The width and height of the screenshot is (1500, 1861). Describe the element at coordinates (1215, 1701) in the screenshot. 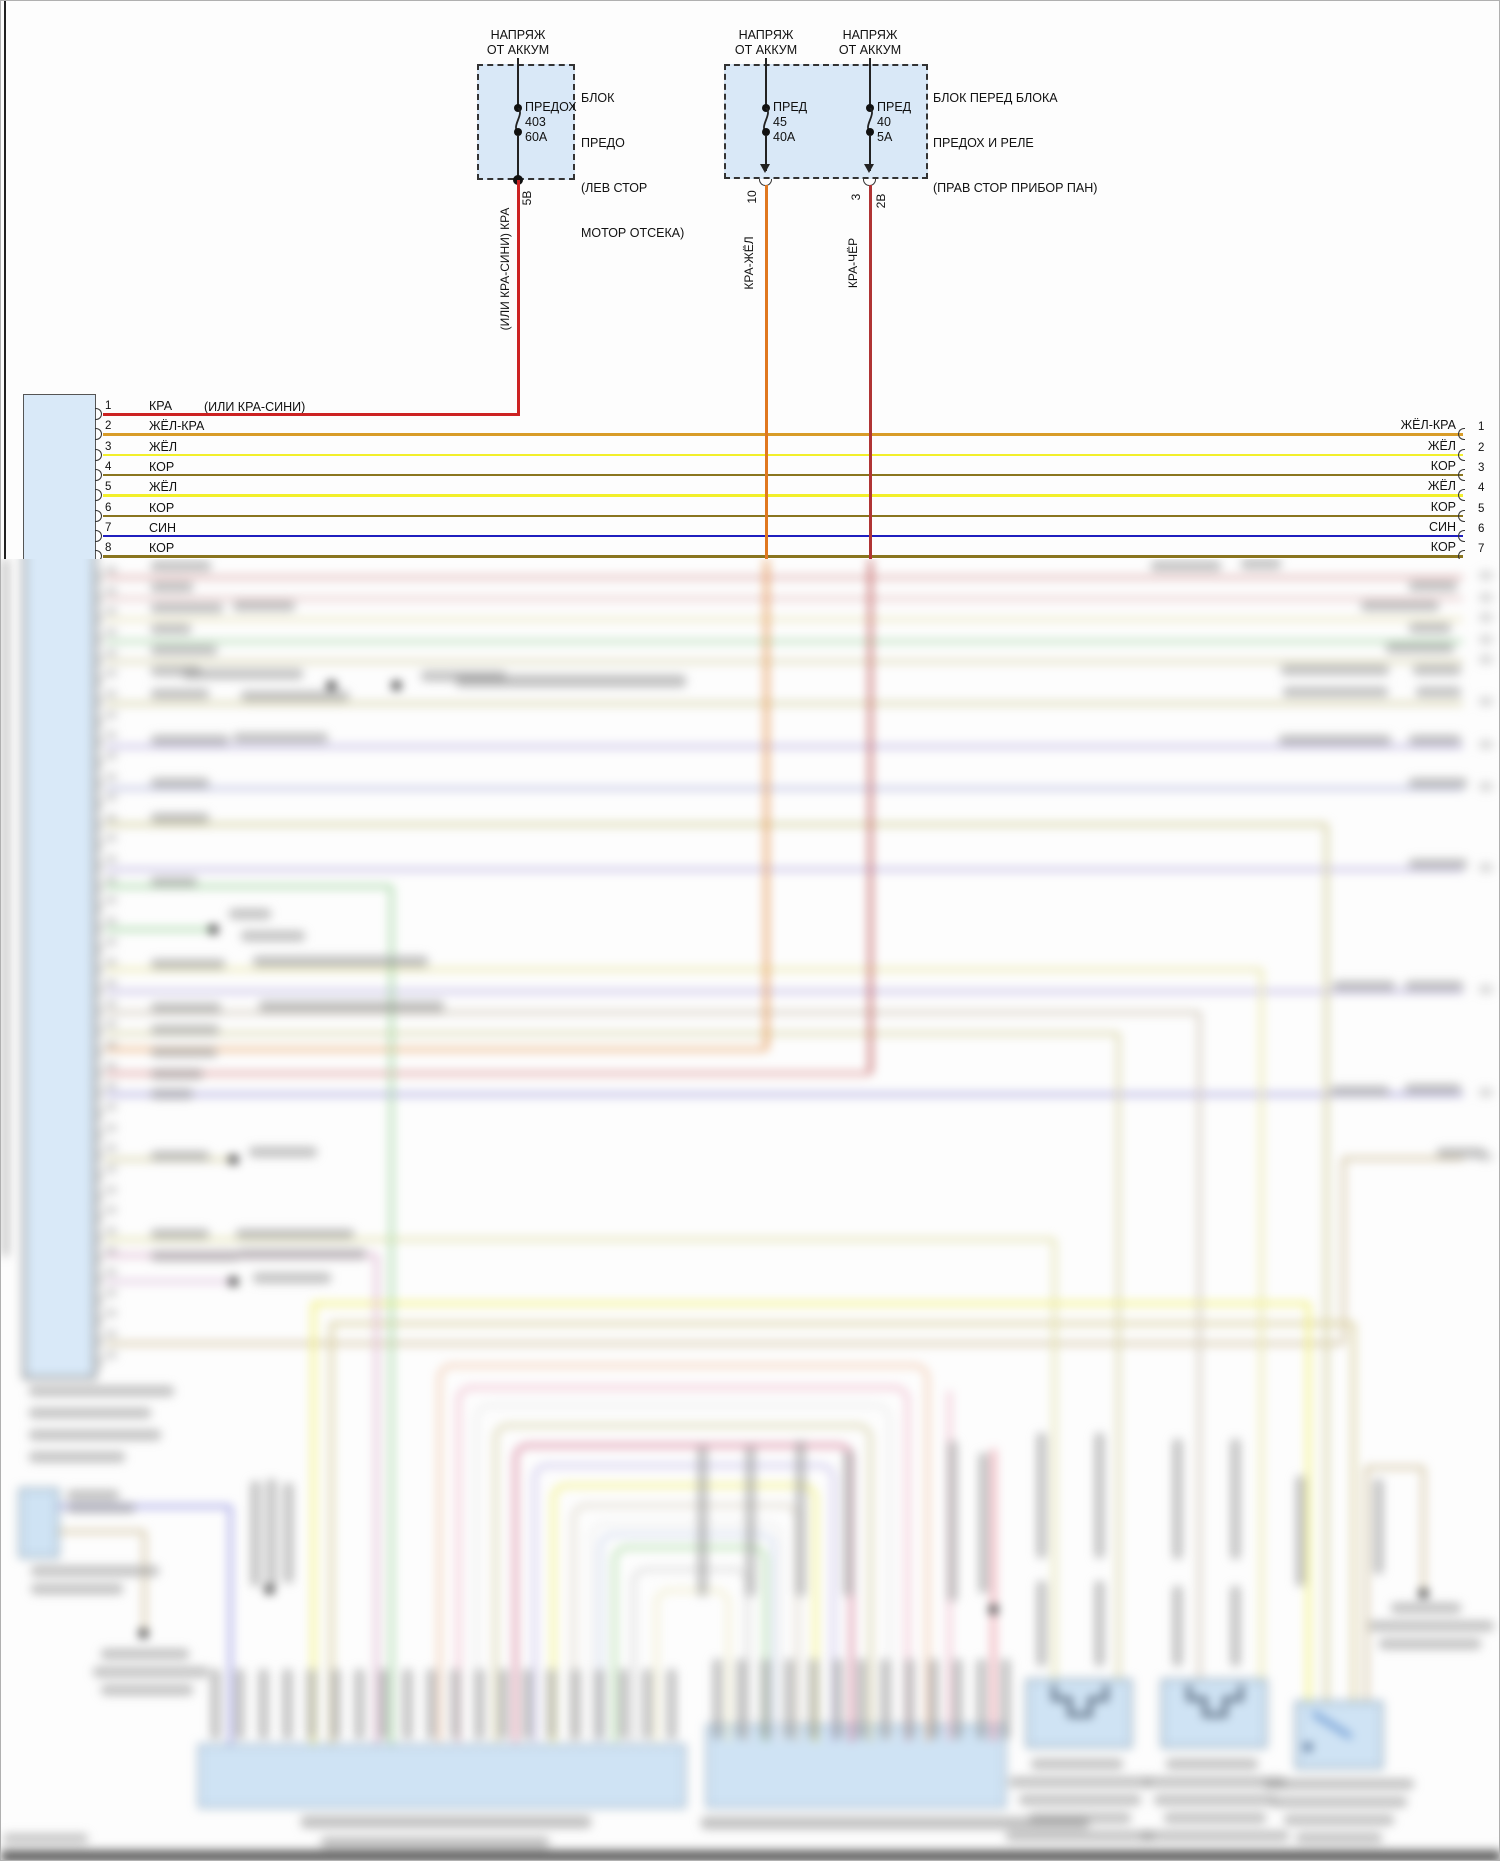

I see `relay-contact-icon` at that location.